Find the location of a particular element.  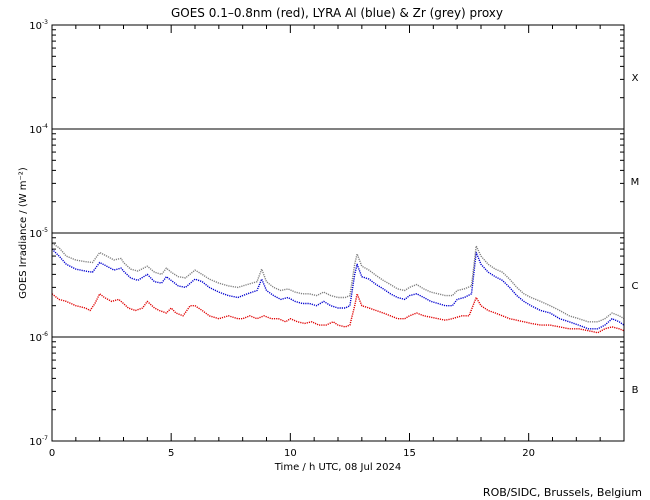

y-tick-label: 10⁻⁷ is located at coordinates (38, 441).